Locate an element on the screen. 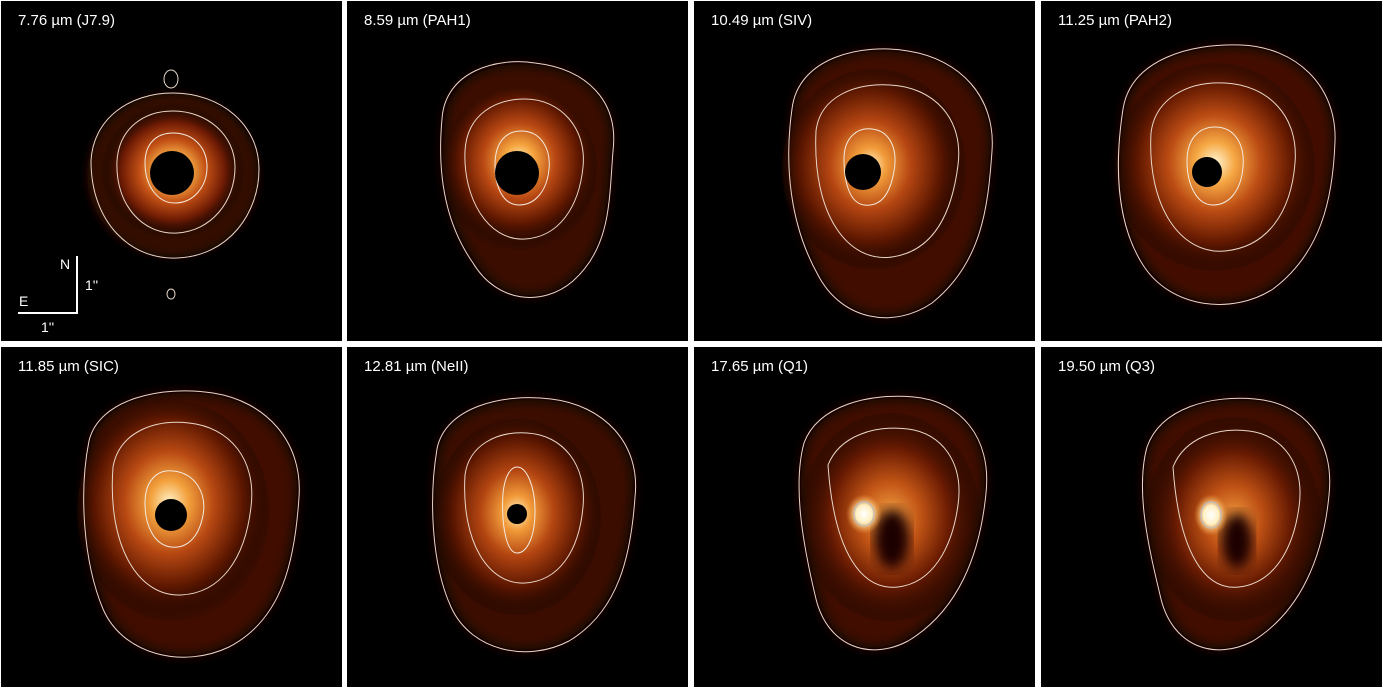 The width and height of the screenshot is (1395, 689). emission-map-19-50um is located at coordinates (1236, 524).